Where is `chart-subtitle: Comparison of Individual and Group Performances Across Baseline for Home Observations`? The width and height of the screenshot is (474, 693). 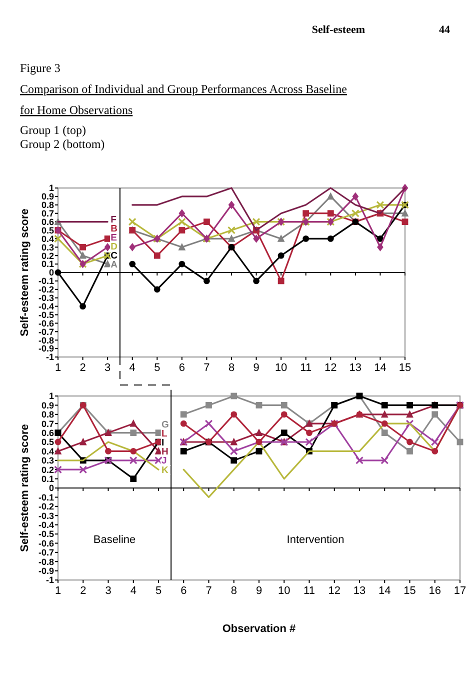
chart-subtitle: Comparison of Individual and Group Performances Across Baseline for Home Observations is located at coordinates (183, 99).